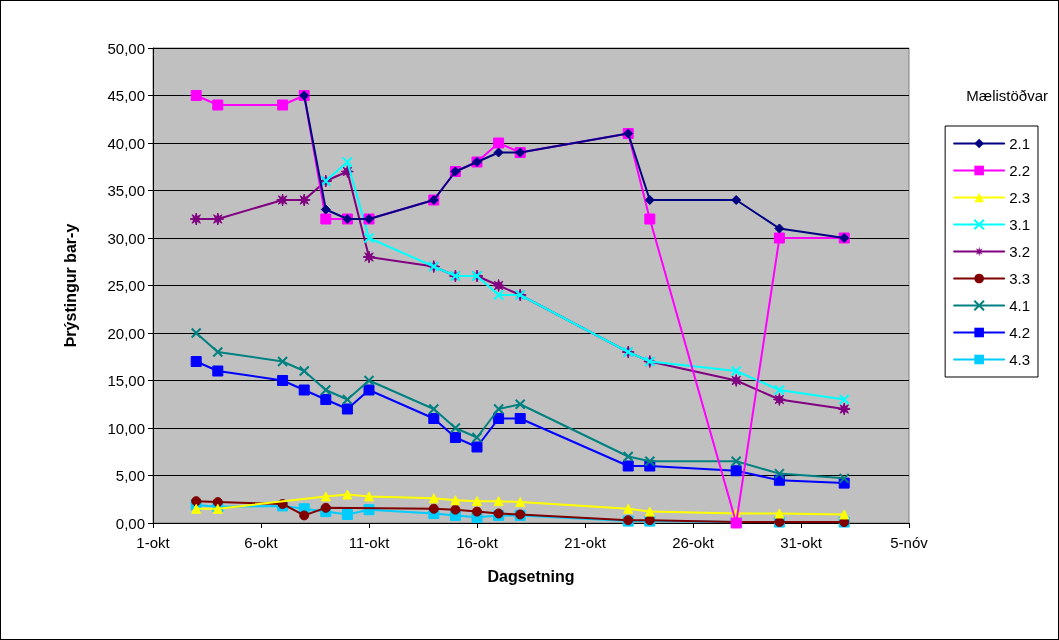 The width and height of the screenshot is (1059, 640). Describe the element at coordinates (126, 333) in the screenshot. I see `y-tick-label: 20,00` at that location.